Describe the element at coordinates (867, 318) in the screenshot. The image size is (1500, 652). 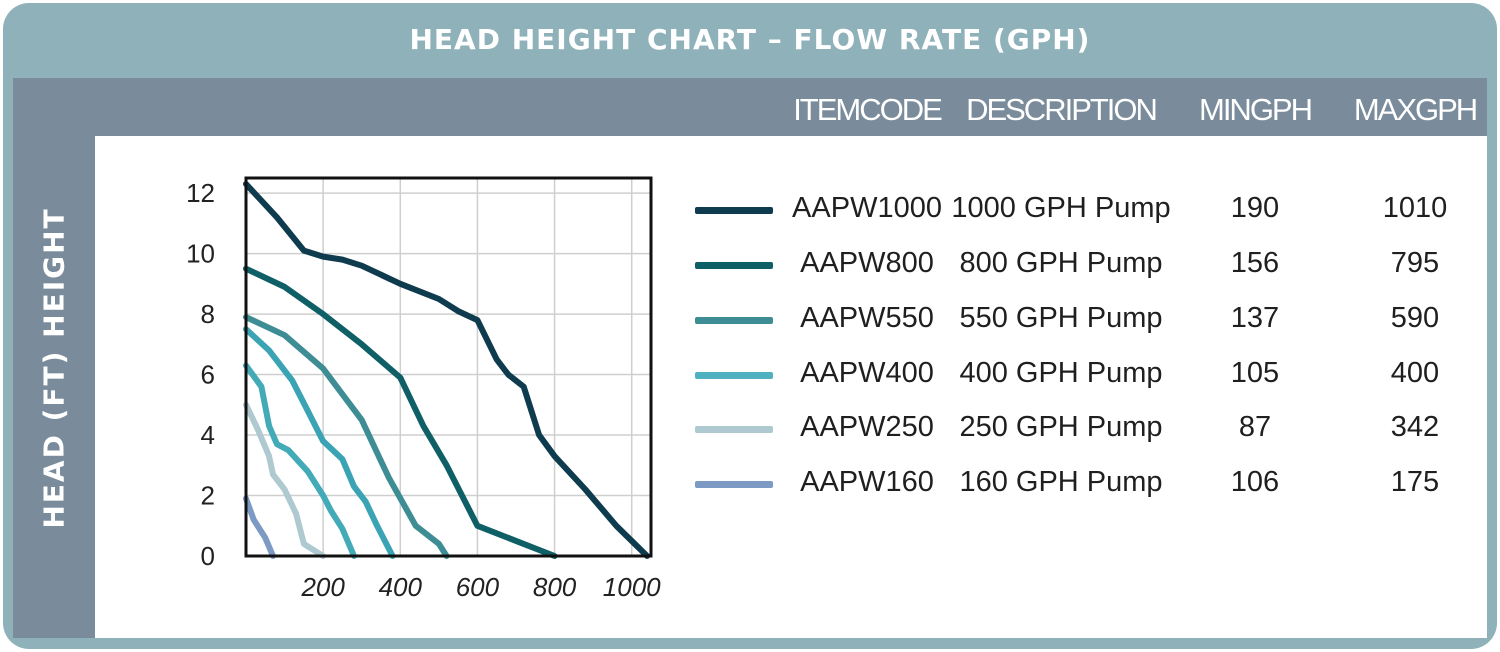
I see `item-code-cell: AAPW550` at that location.